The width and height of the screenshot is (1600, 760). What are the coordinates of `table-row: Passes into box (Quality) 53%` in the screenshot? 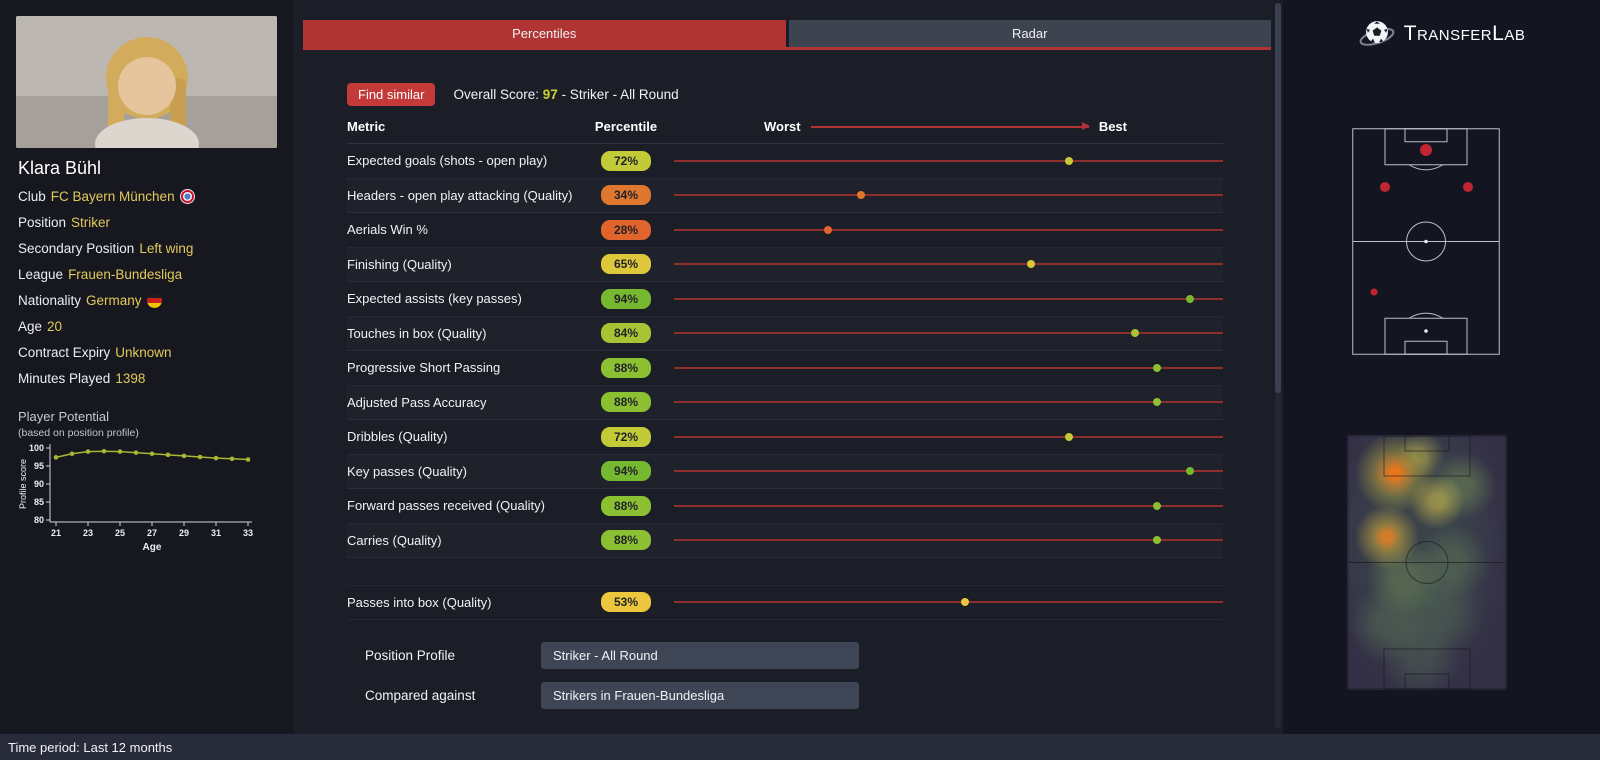 It's located at (785, 602).